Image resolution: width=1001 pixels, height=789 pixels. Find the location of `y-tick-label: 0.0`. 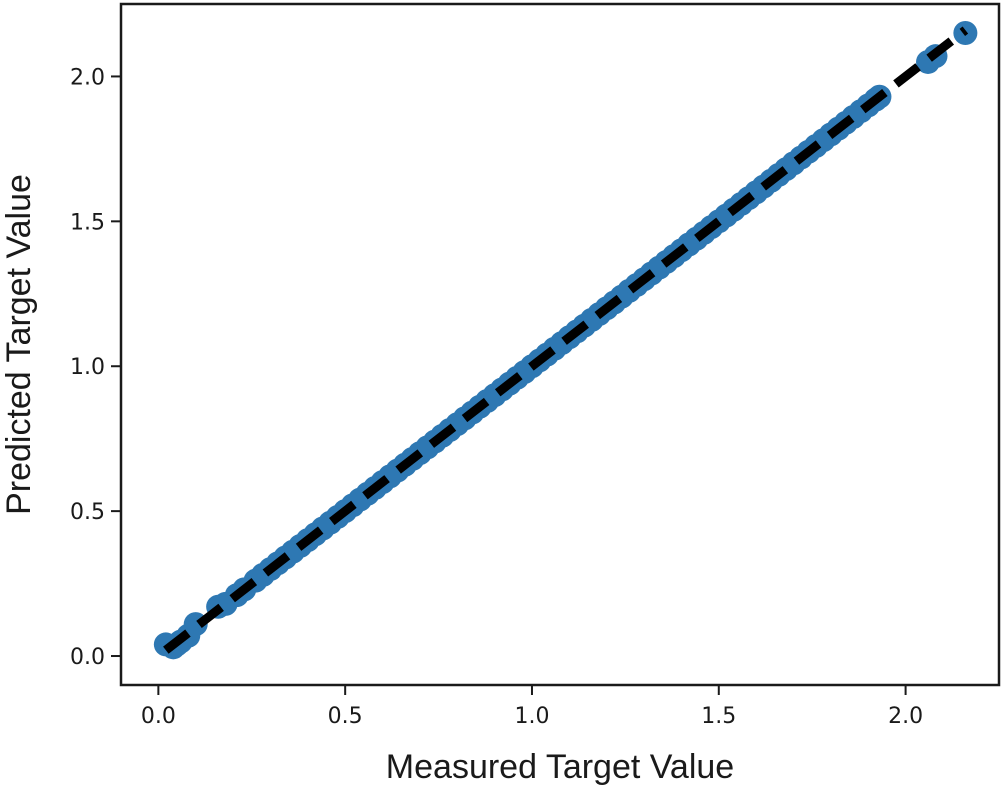

y-tick-label: 0.0 is located at coordinates (87, 657).